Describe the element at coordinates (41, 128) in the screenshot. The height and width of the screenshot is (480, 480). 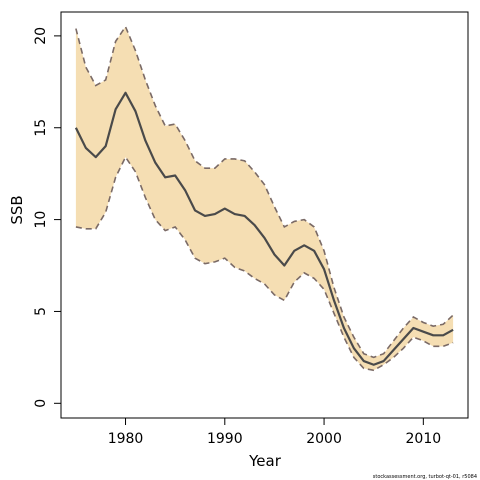
I see `y-tick-label: 15` at that location.